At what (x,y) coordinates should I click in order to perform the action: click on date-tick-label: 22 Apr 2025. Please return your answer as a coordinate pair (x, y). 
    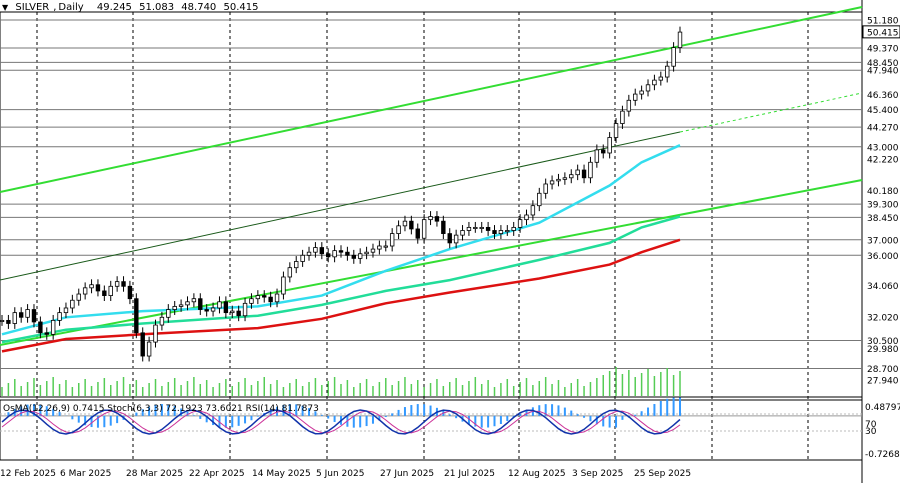
    Looking at the image, I should click on (217, 474).